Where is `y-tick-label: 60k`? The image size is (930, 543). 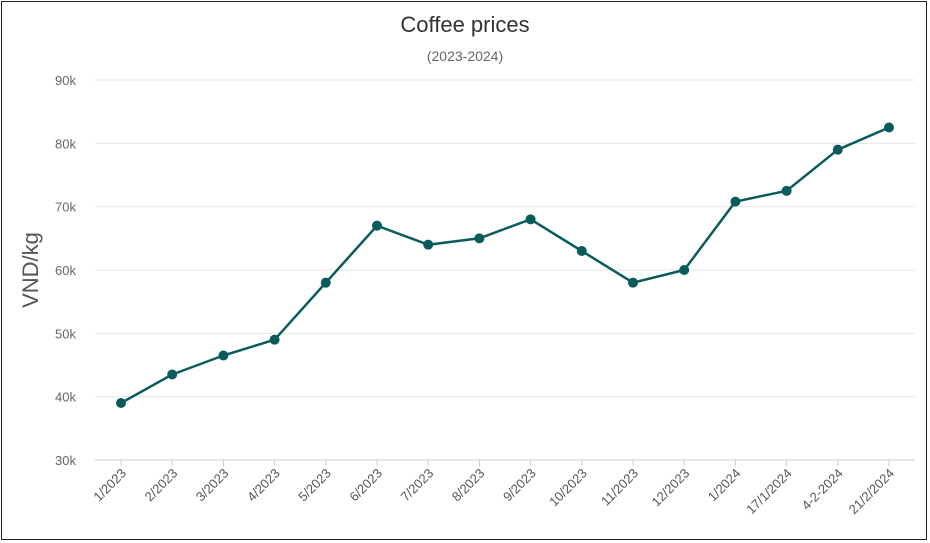
y-tick-label: 60k is located at coordinates (65, 270).